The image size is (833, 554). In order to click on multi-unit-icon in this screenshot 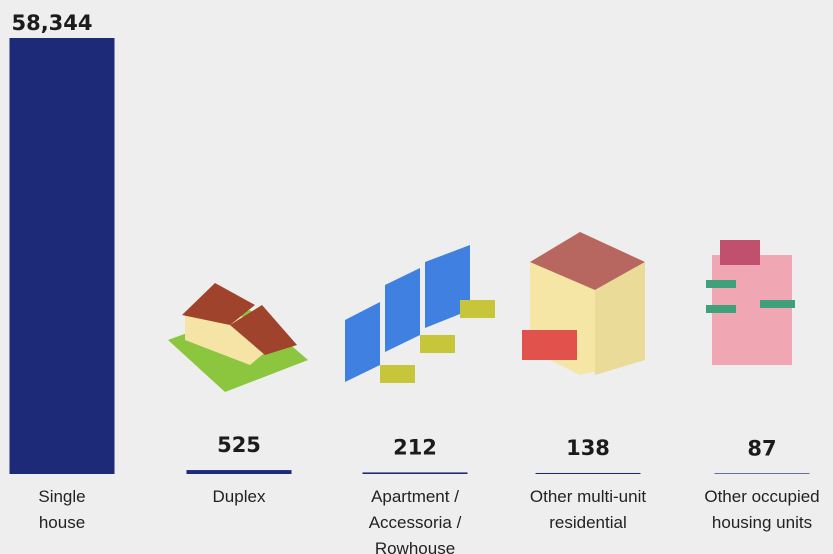, I will do `click(583, 303)`.